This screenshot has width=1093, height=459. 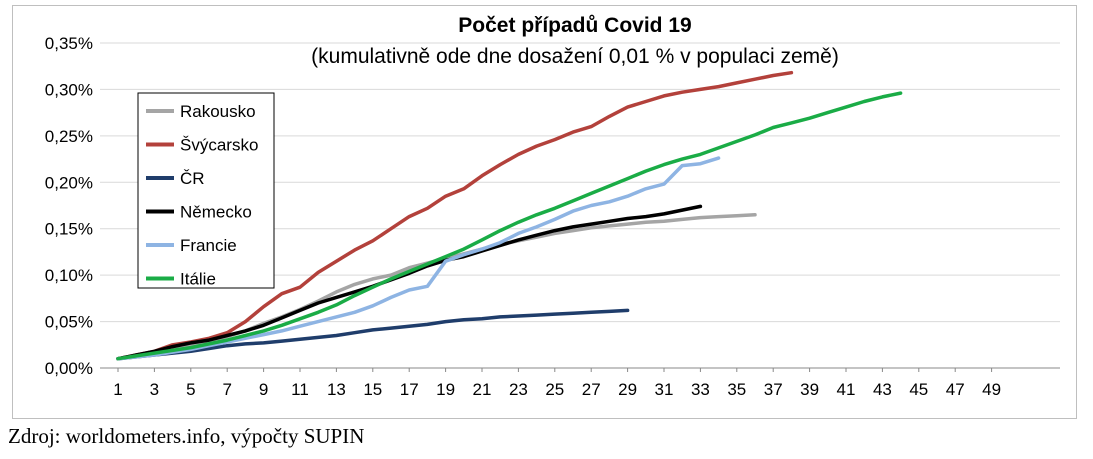 I want to click on x-tick-label: 17, so click(x=409, y=389).